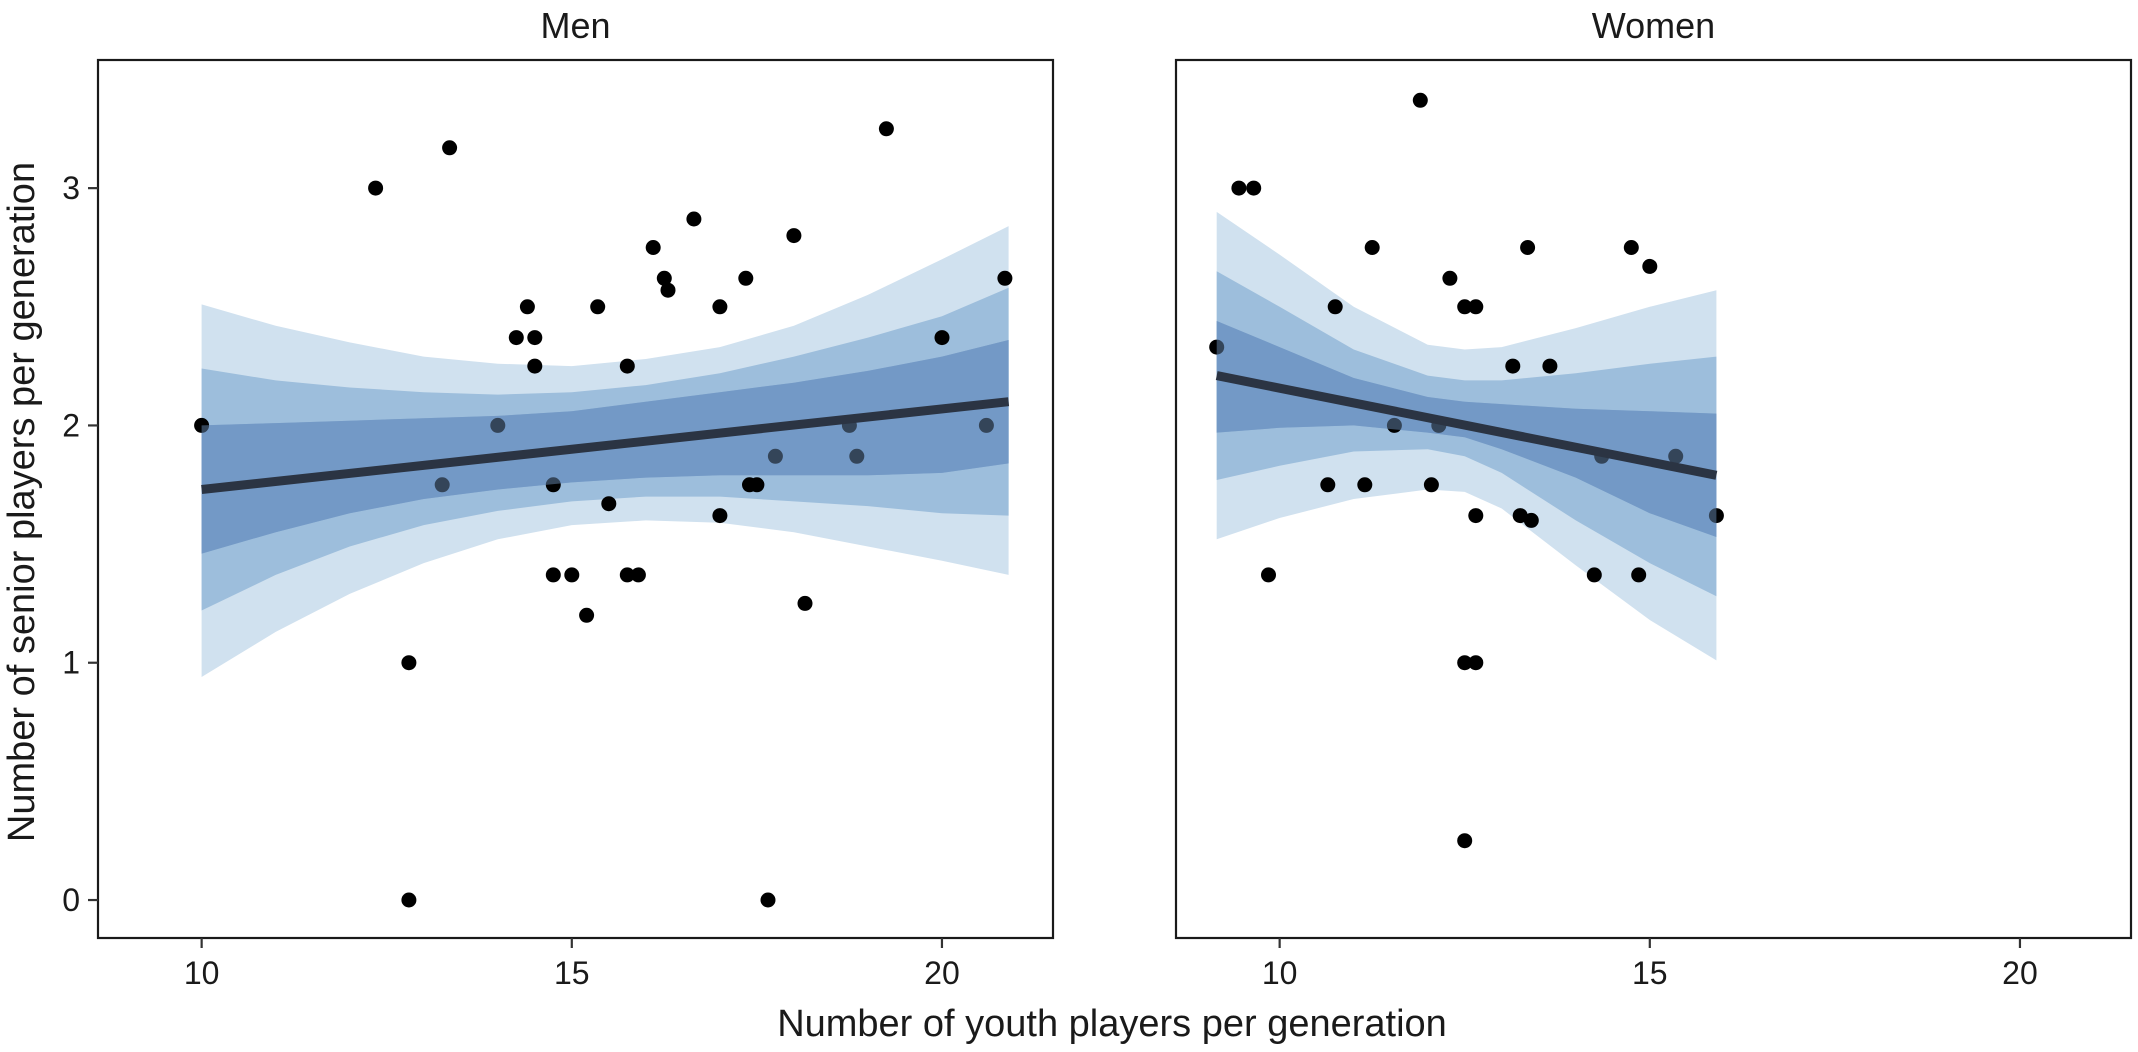 This screenshot has width=2138, height=1052. What do you see at coordinates (1466, 425) in the screenshot?
I see `women-fit-line` at bounding box center [1466, 425].